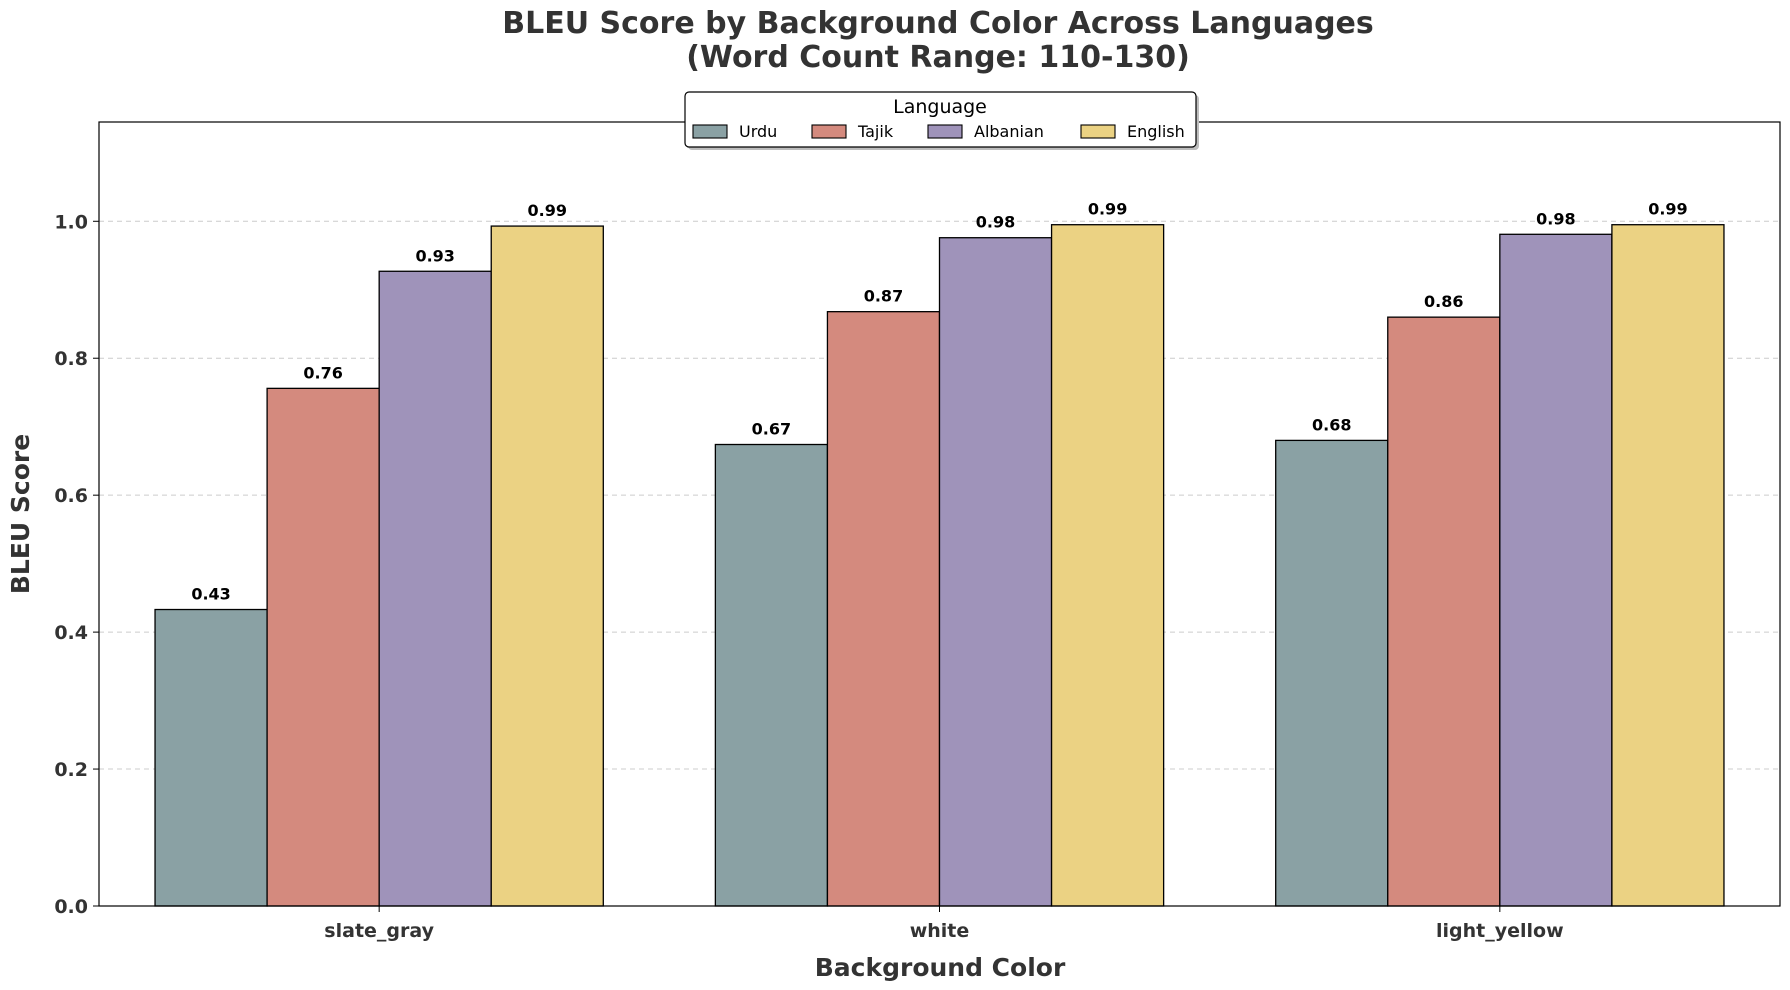  Describe the element at coordinates (210, 594) in the screenshot. I see `bar-value-label: 0.43` at that location.